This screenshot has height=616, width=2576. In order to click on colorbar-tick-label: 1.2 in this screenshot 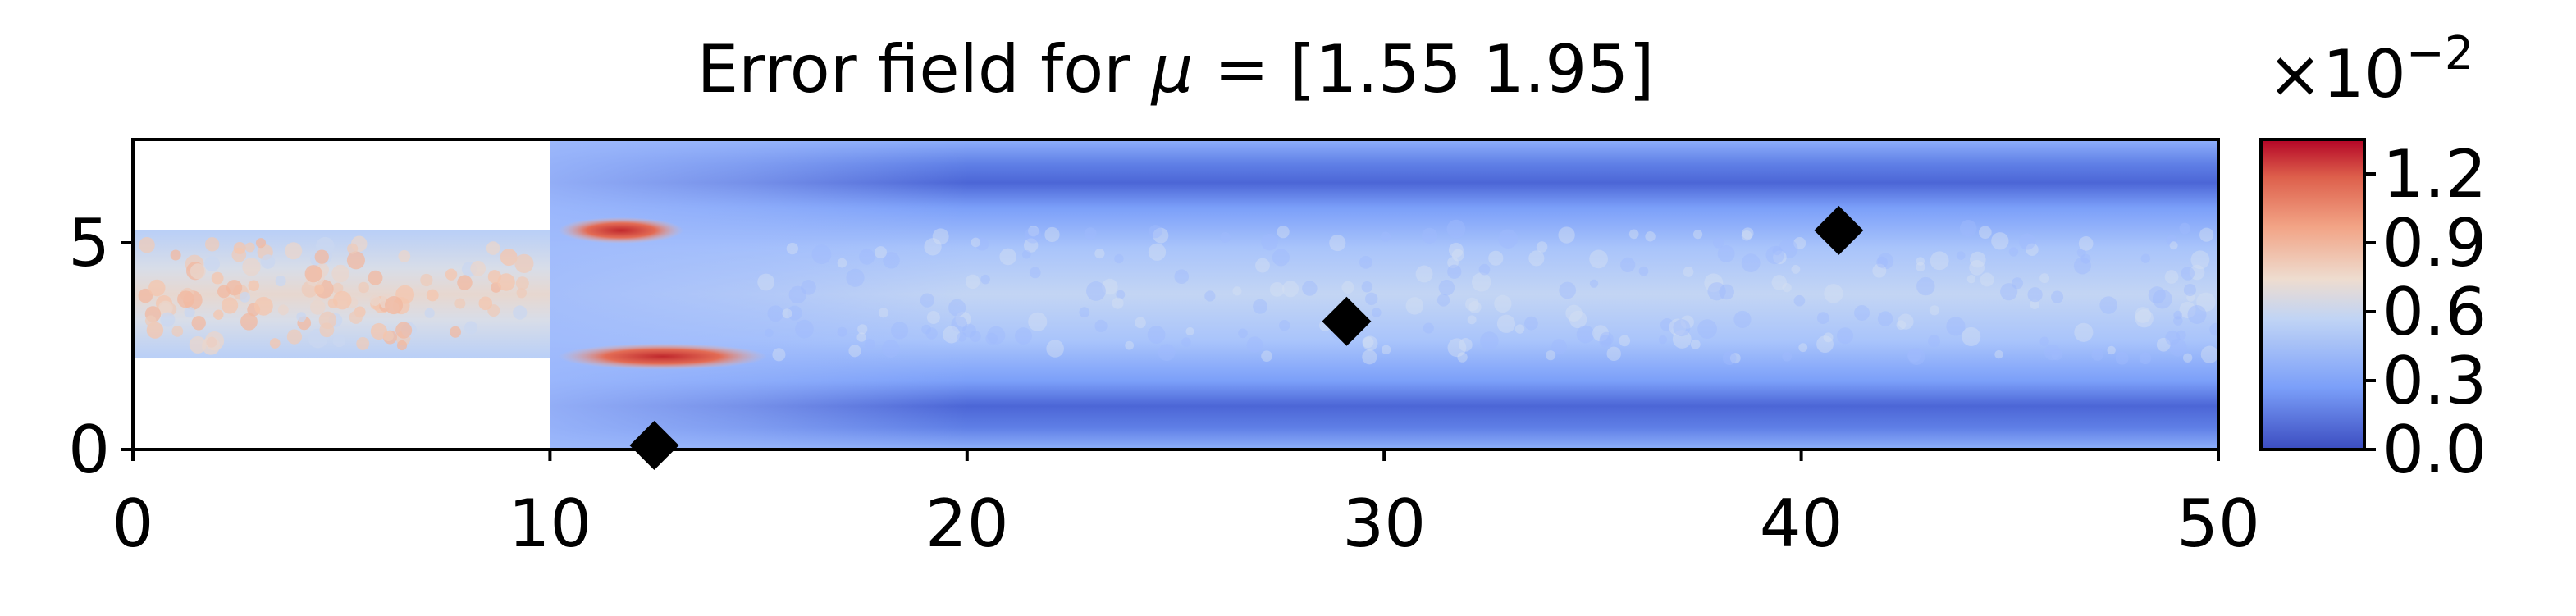, I will do `click(2434, 174)`.